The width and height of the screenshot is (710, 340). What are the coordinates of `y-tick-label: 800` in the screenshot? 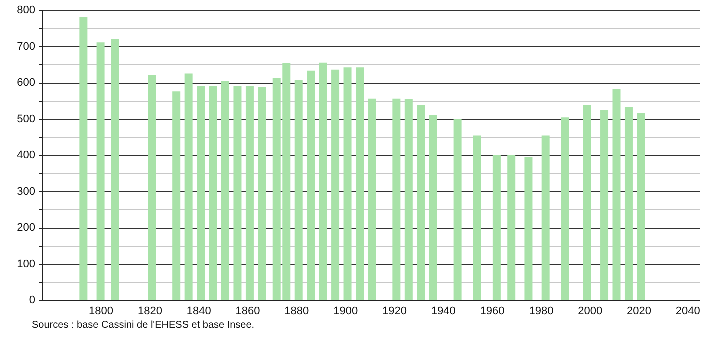 It's located at (26, 10).